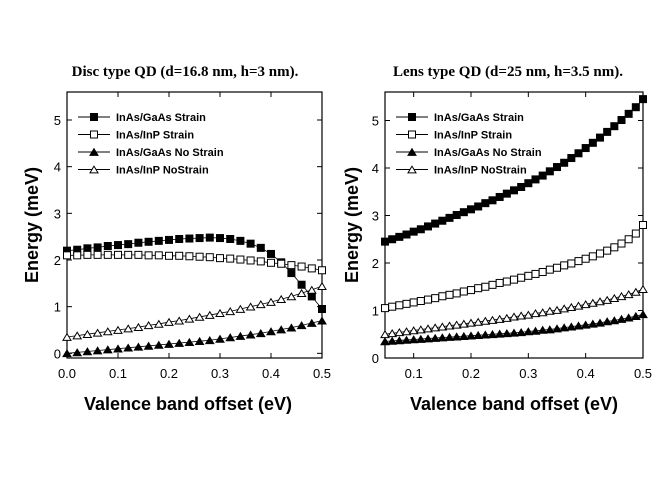  I want to click on y-axis-label: Energy (meV), so click(32, 225).